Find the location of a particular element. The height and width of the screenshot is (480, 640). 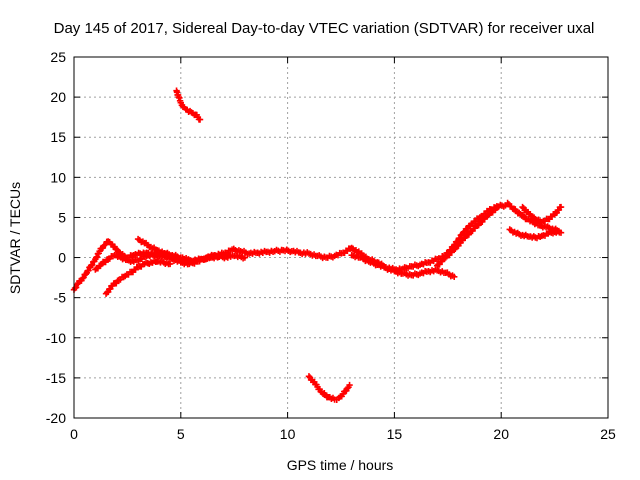

series-track-f is located at coordinates (467, 236).